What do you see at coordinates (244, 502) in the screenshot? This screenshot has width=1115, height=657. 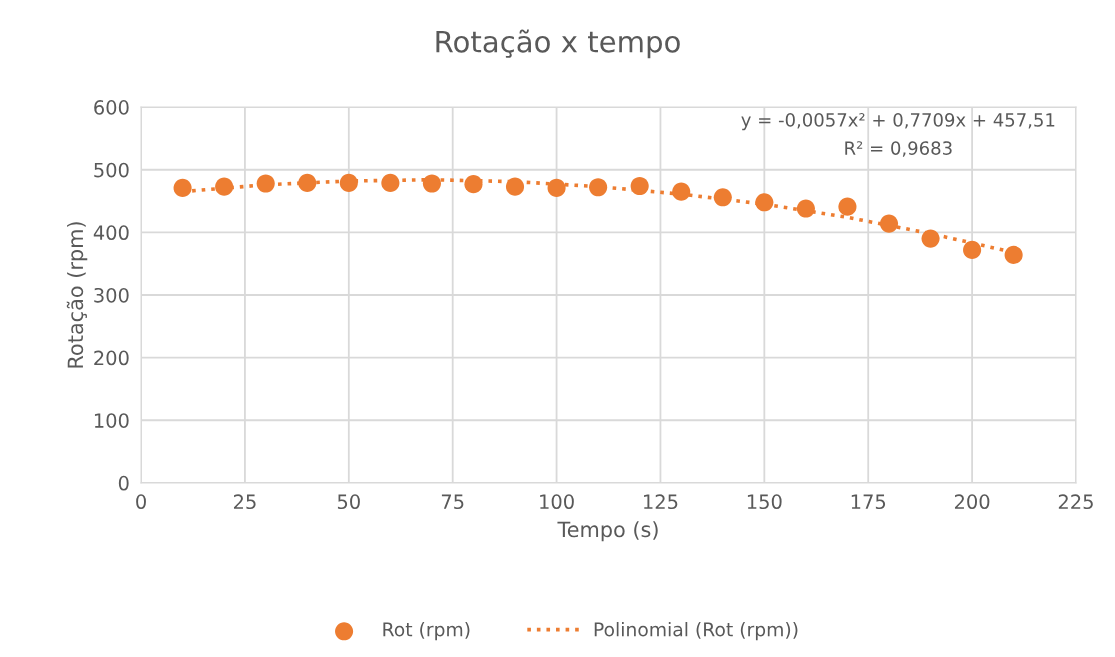 I see `x-tick-label: 25` at bounding box center [244, 502].